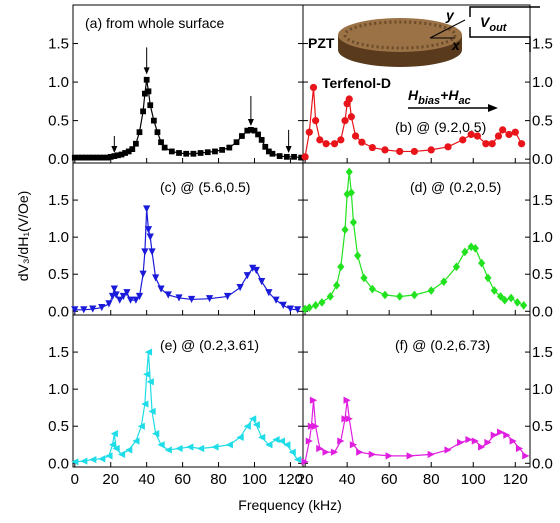 The width and height of the screenshot is (560, 523). Describe the element at coordinates (485, 22) in the screenshot. I see `vout-main: V` at that location.